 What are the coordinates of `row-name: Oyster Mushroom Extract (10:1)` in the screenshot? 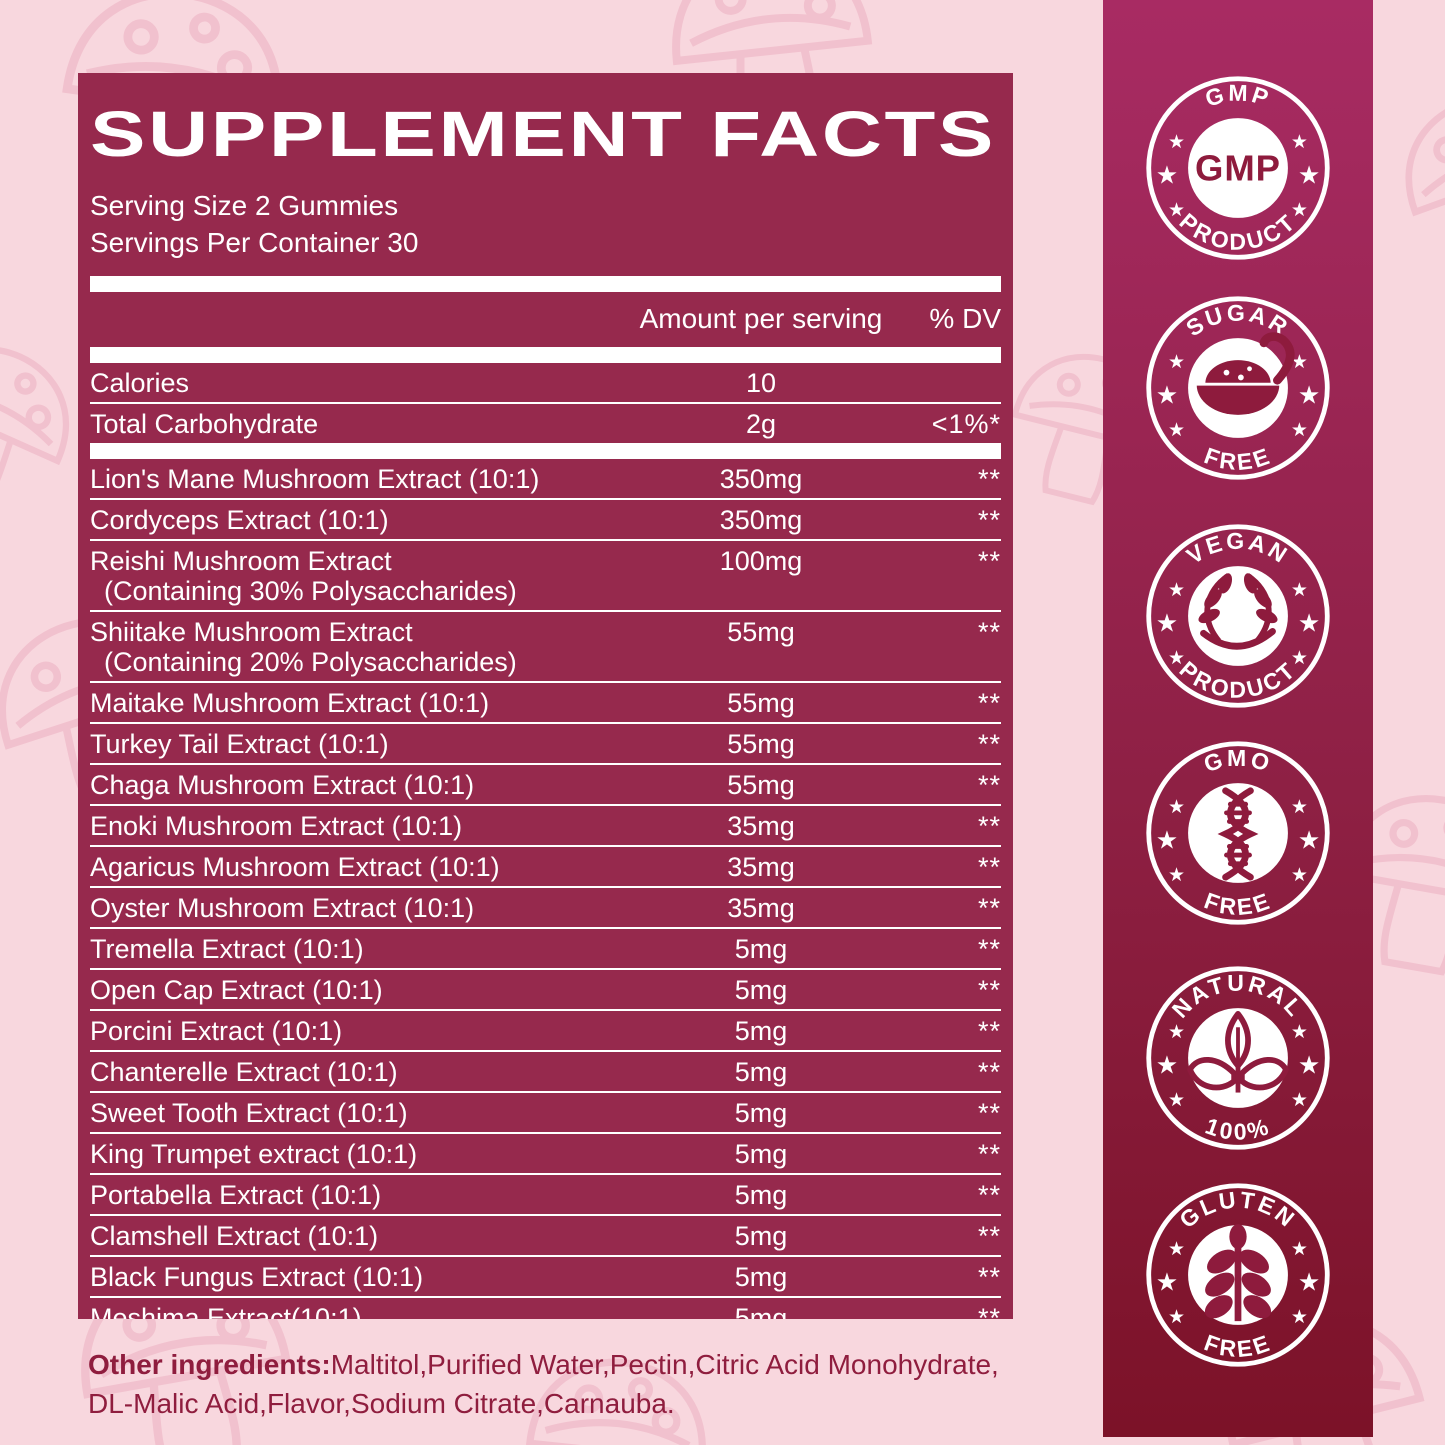 It's located at (282, 908).